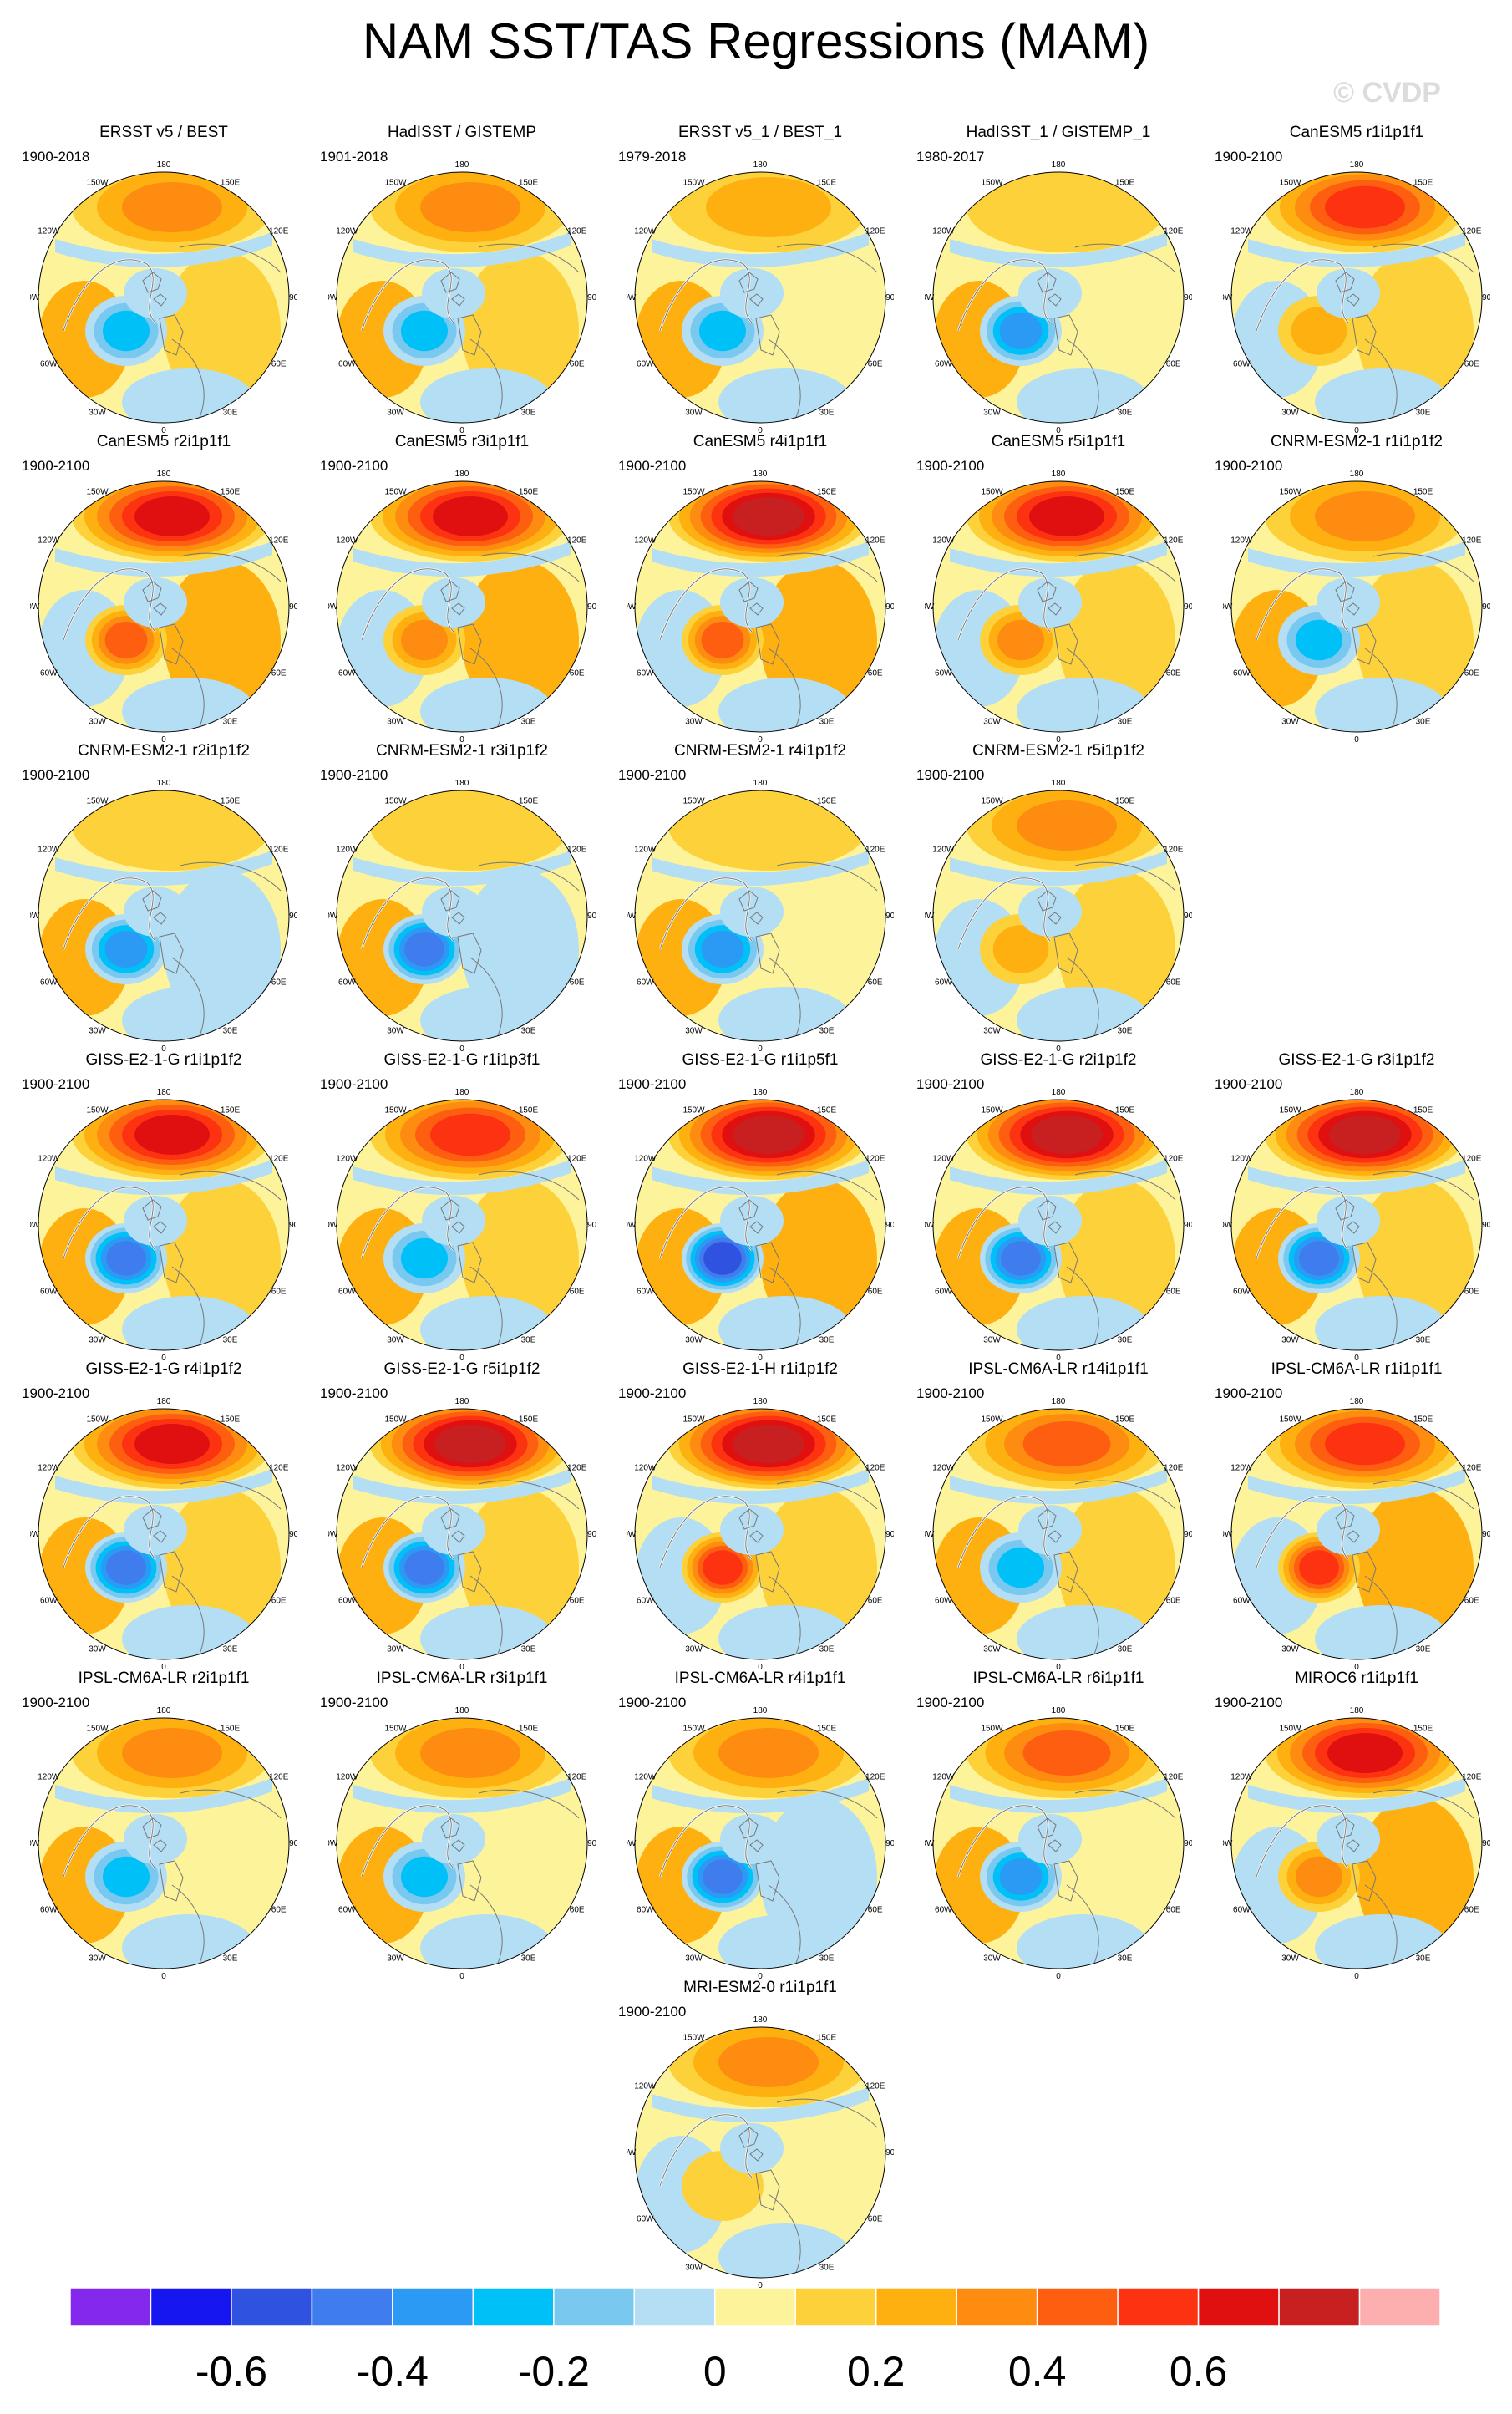 Image resolution: width=1512 pixels, height=2414 pixels. What do you see at coordinates (461, 1060) in the screenshot?
I see `panel-title: GISS-E2-1-G r1i1p3f1` at bounding box center [461, 1060].